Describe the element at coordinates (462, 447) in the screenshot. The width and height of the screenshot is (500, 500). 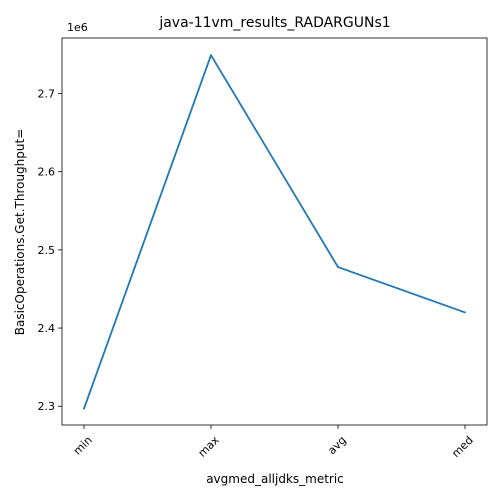
I see `x-tick-label: med` at that location.